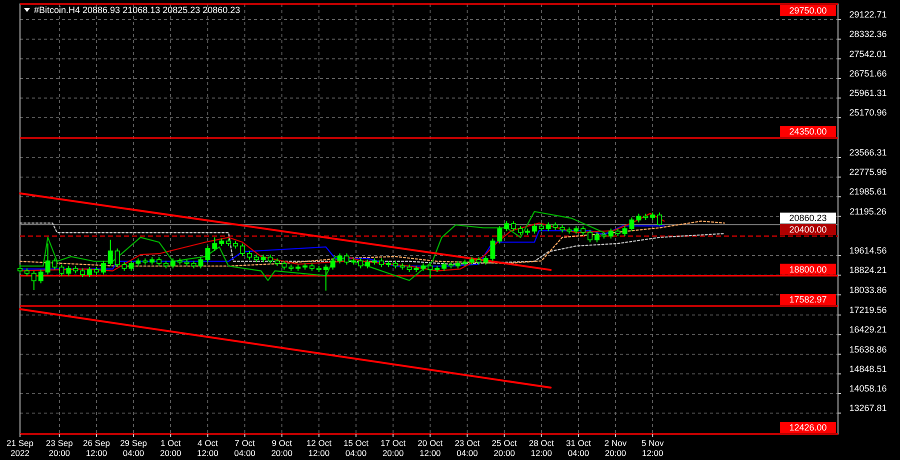 The width and height of the screenshot is (900, 460). Describe the element at coordinates (808, 427) in the screenshot. I see `ref-line-label: 12426.00` at that location.